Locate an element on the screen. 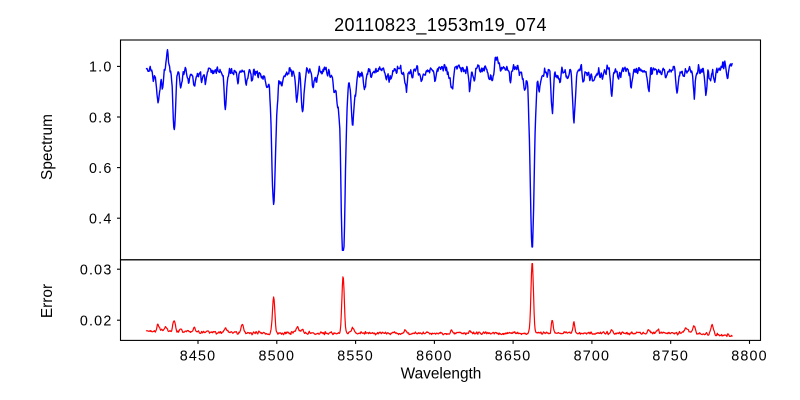  svg-text: 0.4 is located at coordinates (100, 220).